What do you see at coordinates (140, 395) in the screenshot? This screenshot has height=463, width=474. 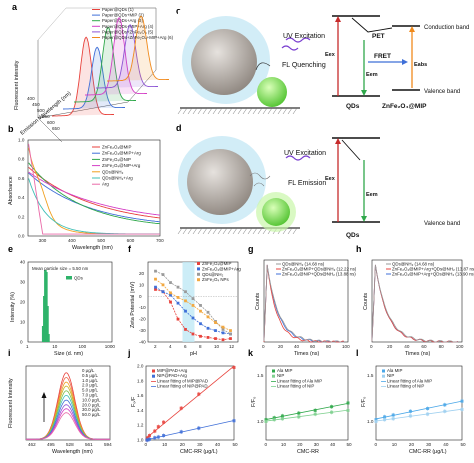 I see `plot-j-ytick: 1.6` at bounding box center [140, 395].